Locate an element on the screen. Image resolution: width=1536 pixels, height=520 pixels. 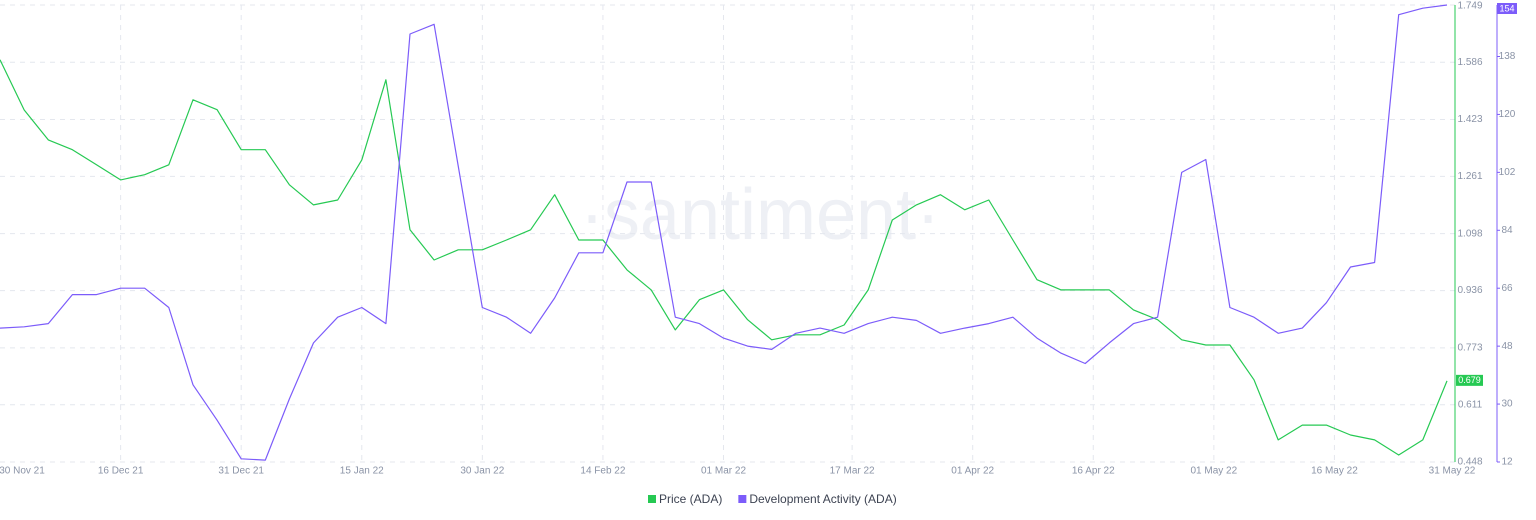
legend-label: Price (ADA) is located at coordinates (690, 499).